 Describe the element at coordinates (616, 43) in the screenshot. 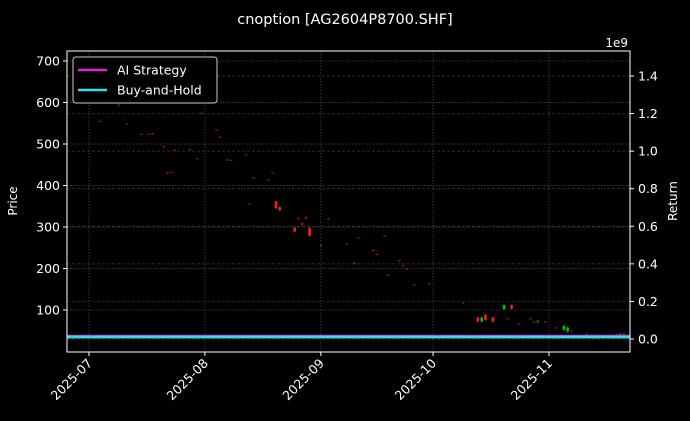

I see `return-axis-offset: 1e9` at that location.